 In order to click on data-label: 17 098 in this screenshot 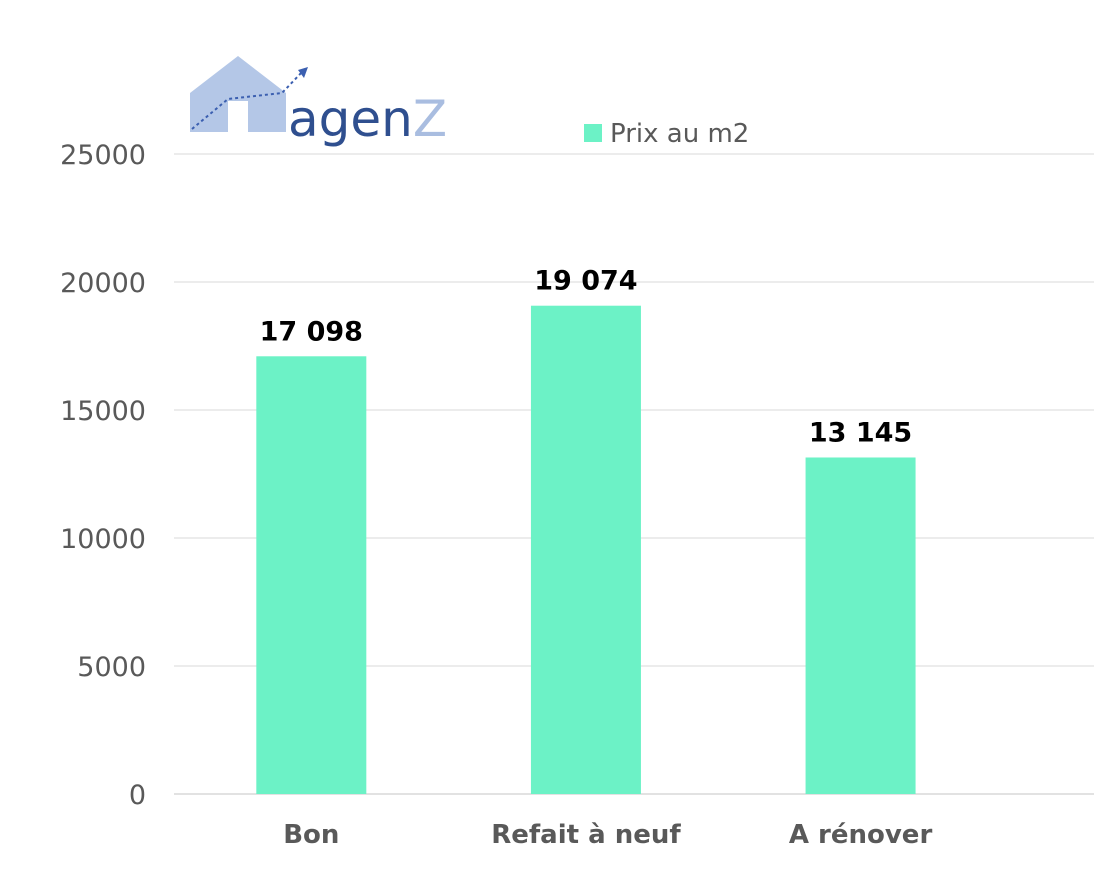, I will do `click(311, 331)`.